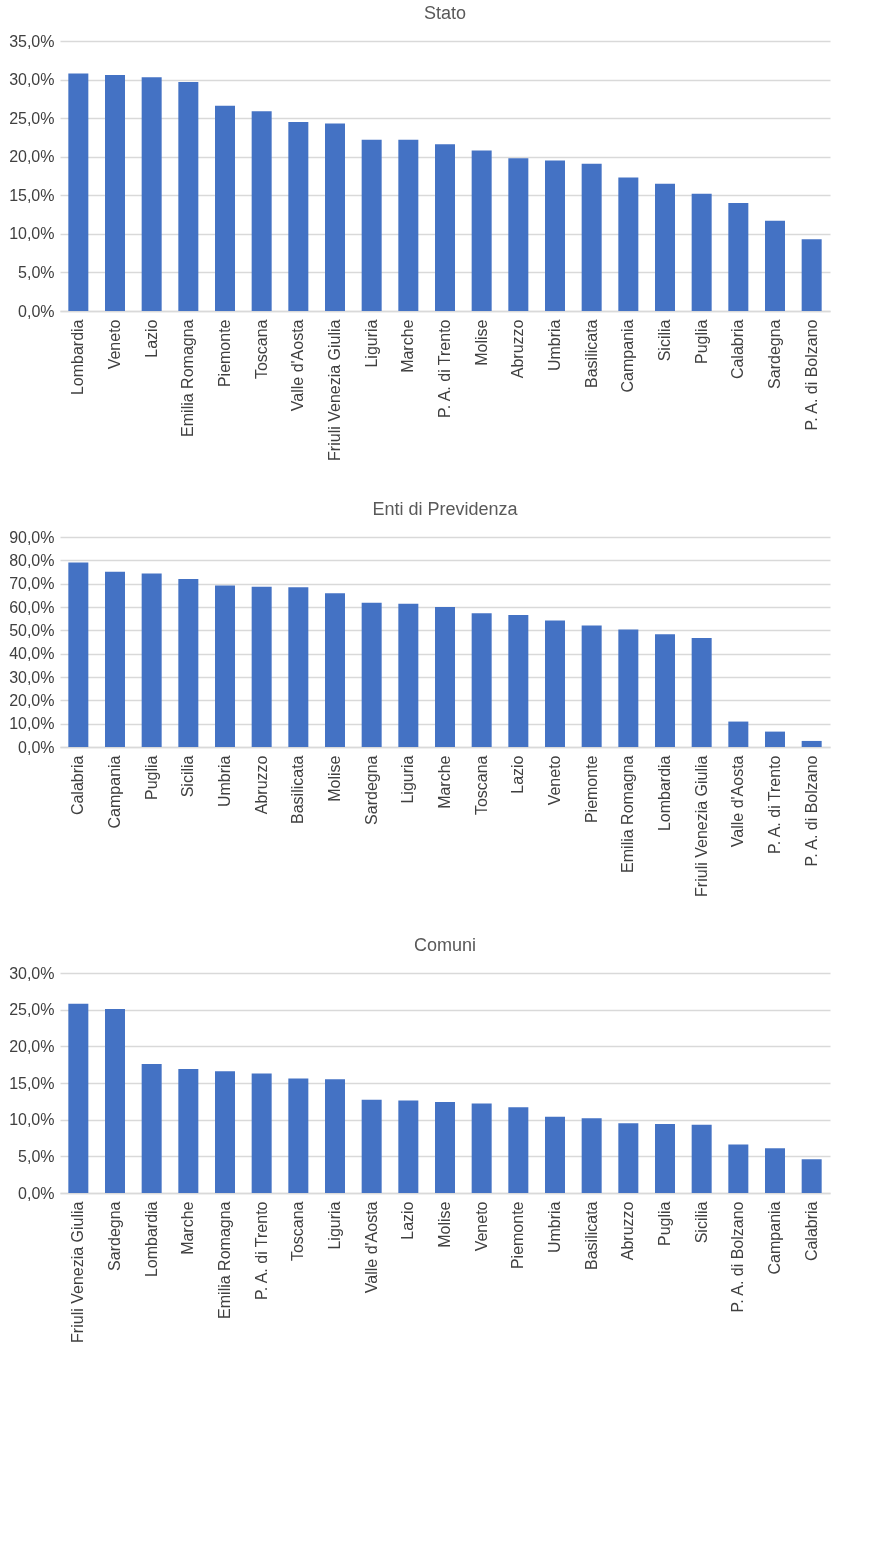 This screenshot has height=1546, width=869. I want to click on chart-title: Comuni, so click(445, 945).